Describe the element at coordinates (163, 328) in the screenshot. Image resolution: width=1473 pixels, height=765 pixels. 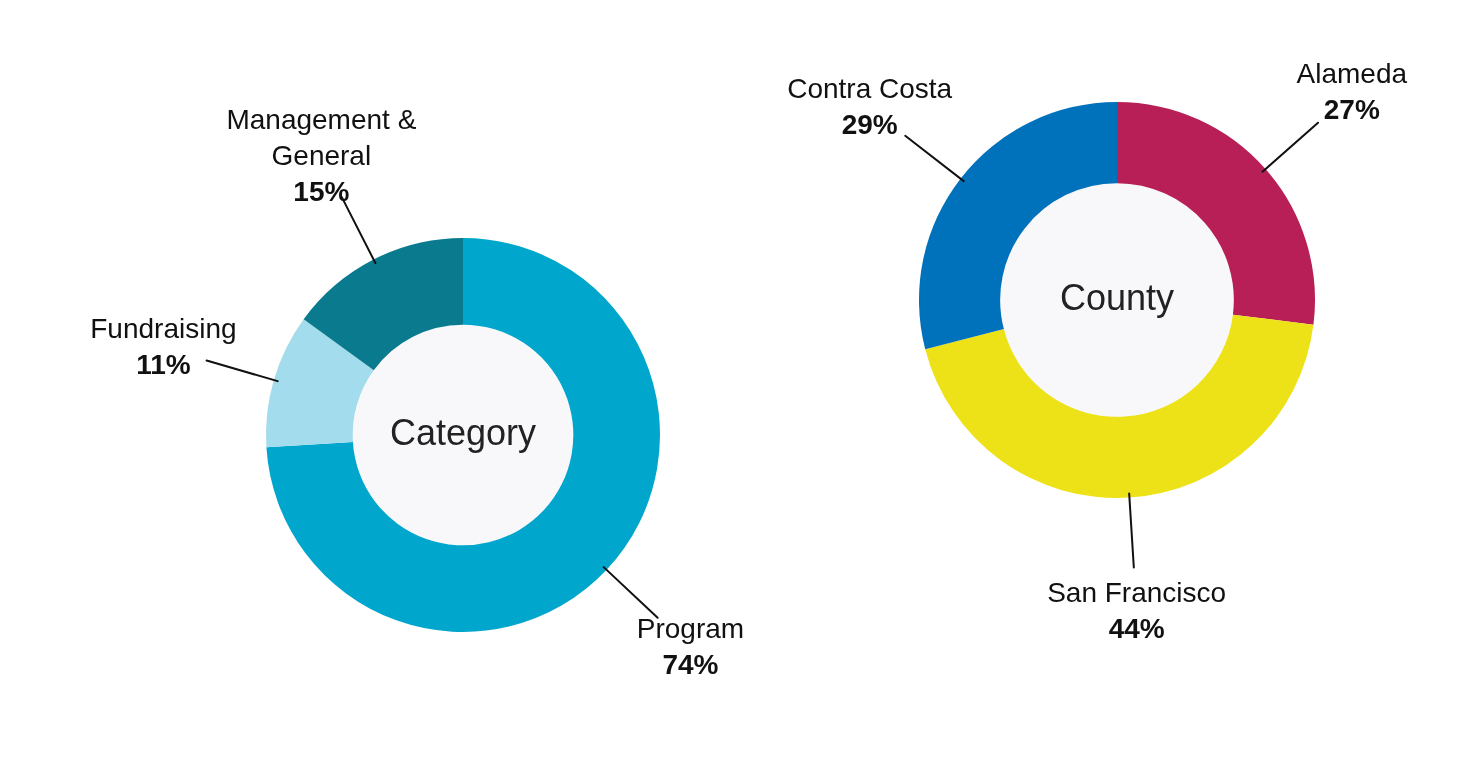
I see `slice-label: Fundraising` at that location.